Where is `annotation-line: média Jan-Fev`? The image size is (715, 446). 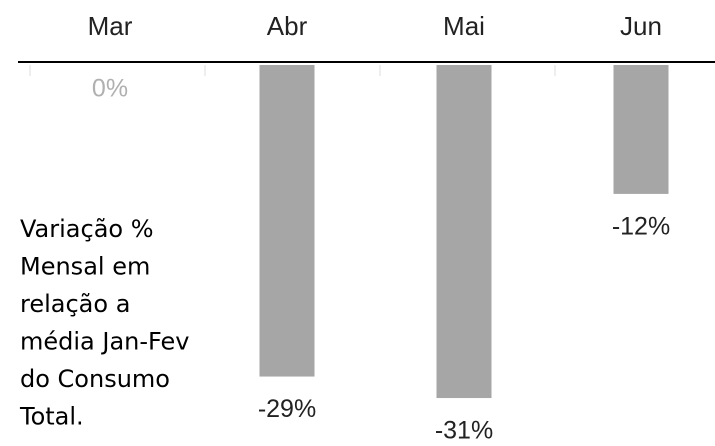 annotation-line: média Jan-Fev is located at coordinates (105, 342).